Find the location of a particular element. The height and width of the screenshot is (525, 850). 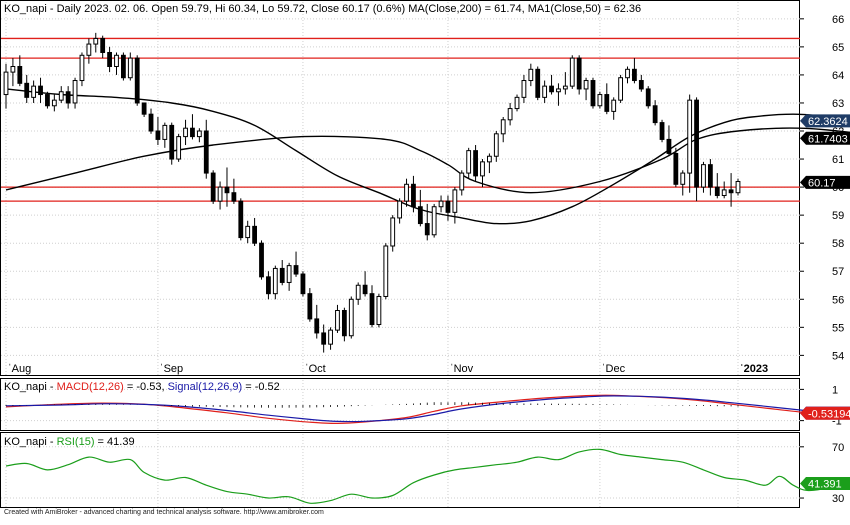

value-badge-text: 60.17 is located at coordinates (822, 183).